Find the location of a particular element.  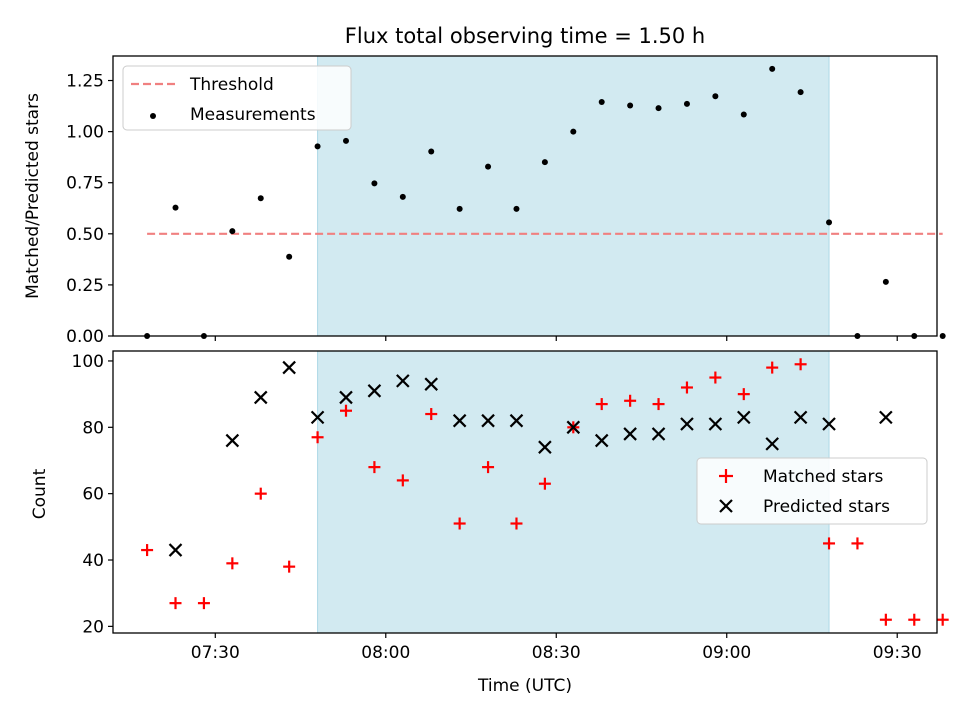

x-tick-label: 07:30 is located at coordinates (215, 653).